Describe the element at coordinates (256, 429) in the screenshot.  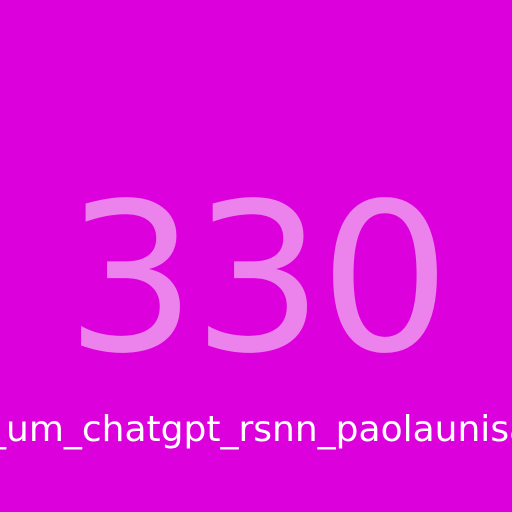
I see `caption-text: _um_chatgpt_rsnn_paolaunisa` at that location.